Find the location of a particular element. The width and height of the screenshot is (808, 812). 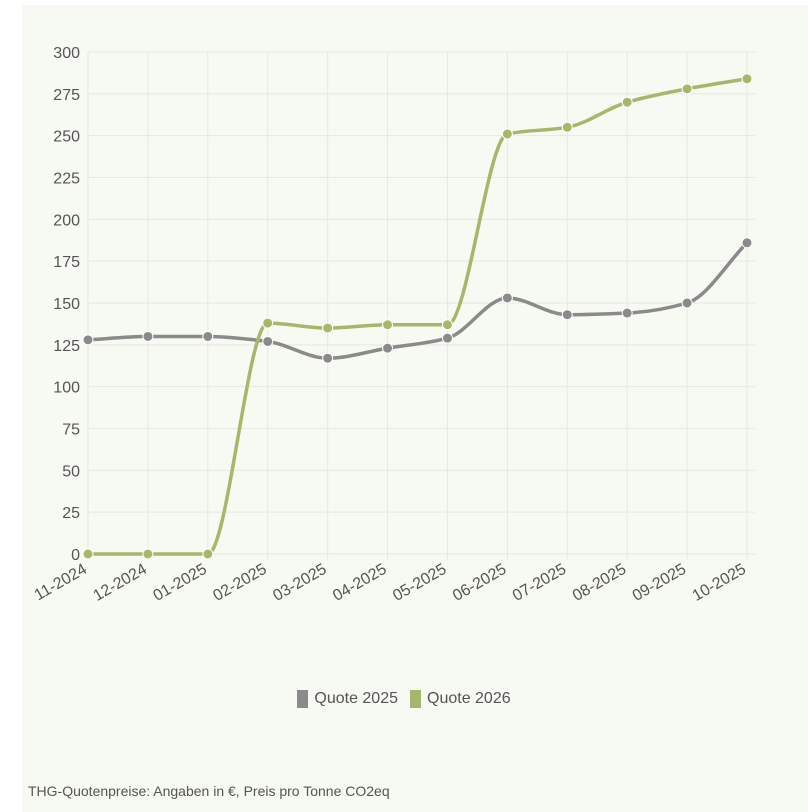

y-tick-label: 50 is located at coordinates (71, 471).